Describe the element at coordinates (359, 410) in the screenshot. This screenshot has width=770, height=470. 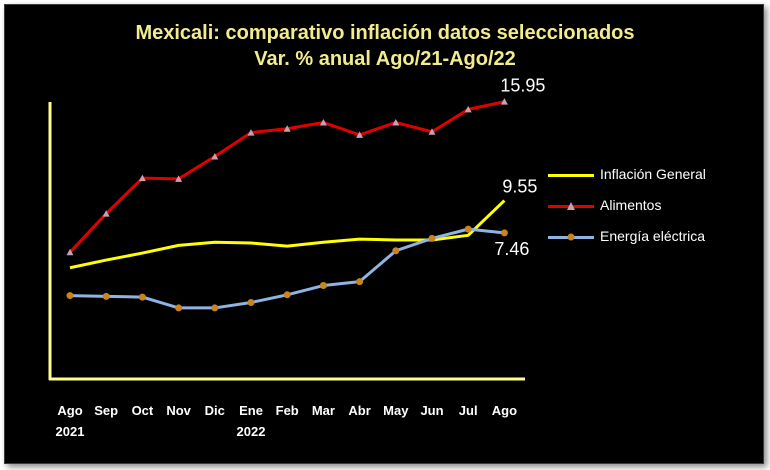
I see `x-tick-label: Abr` at that location.